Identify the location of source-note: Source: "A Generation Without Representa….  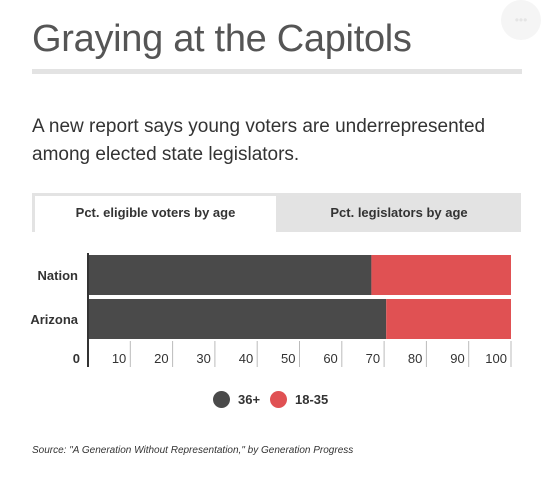
(193, 450).